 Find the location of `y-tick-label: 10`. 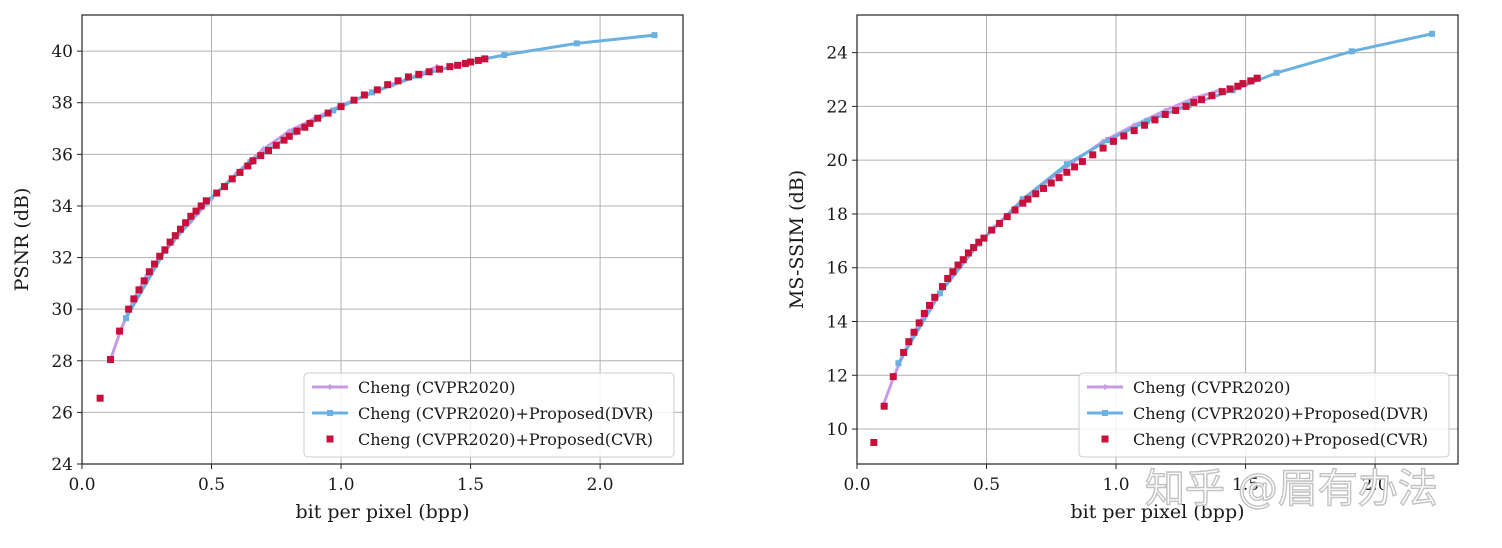

y-tick-label: 10 is located at coordinates (837, 430).